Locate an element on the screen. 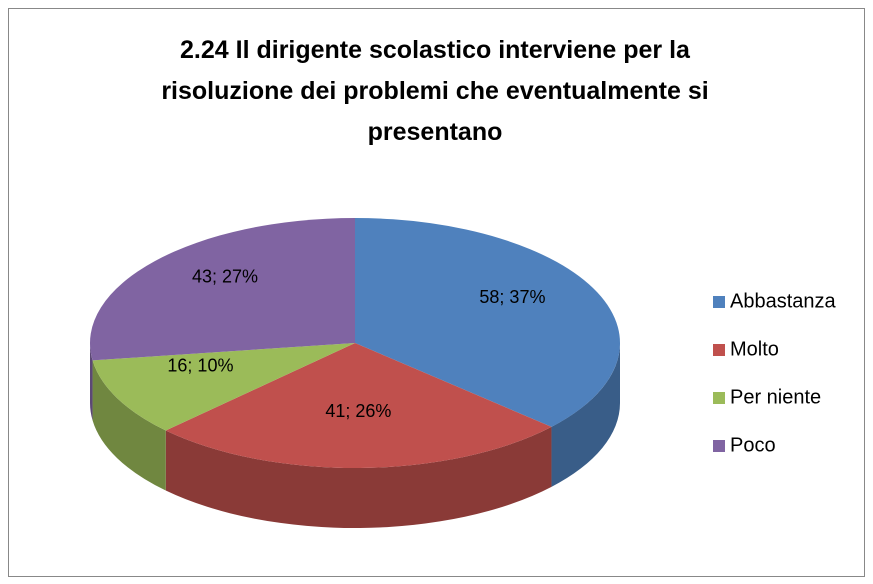 This screenshot has height=584, width=873. data-label: 58; 37% is located at coordinates (512, 297).